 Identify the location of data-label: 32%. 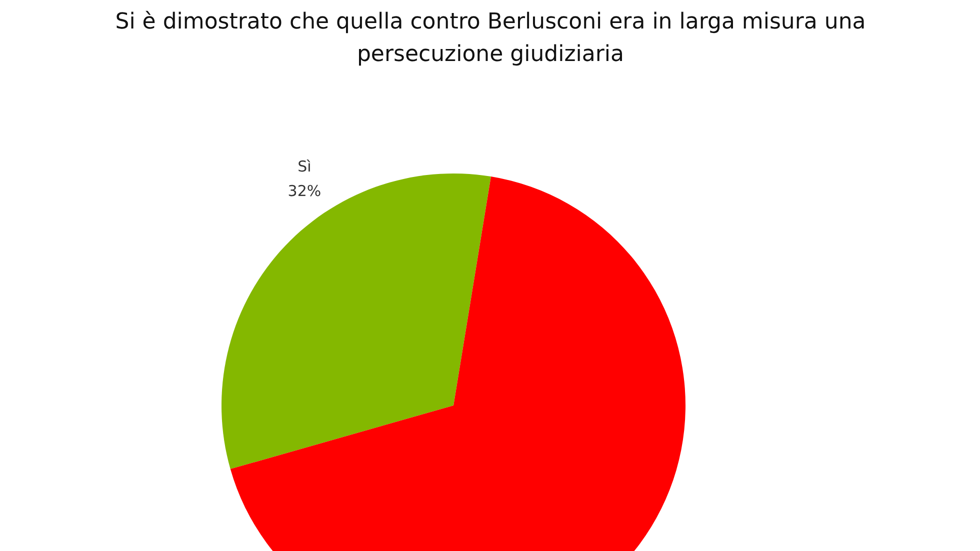
(305, 191).